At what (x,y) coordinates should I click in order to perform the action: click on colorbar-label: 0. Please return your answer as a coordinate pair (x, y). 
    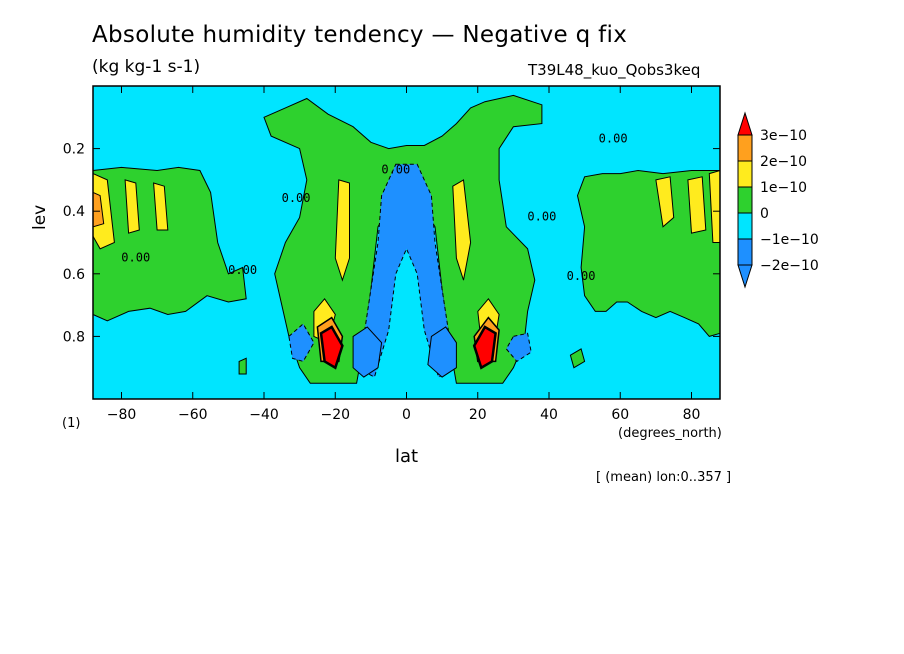
    Looking at the image, I should click on (764, 214).